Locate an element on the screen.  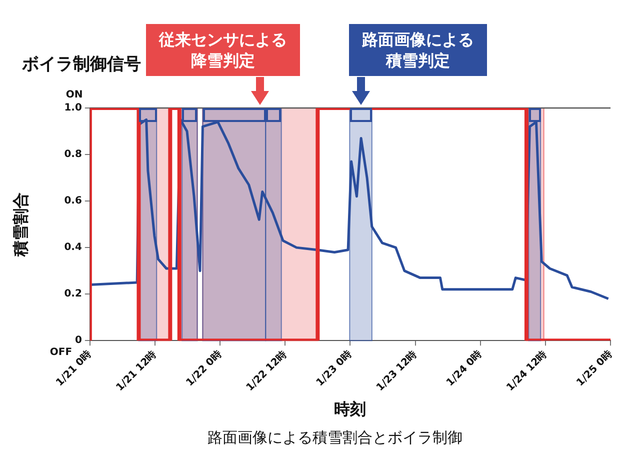
text: ボイラ制御信号 is located at coordinates (81, 64).